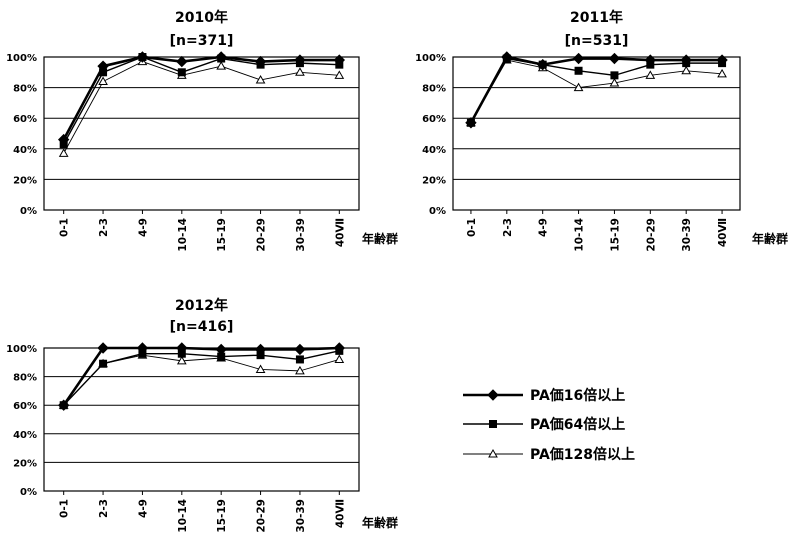  What do you see at coordinates (577, 424) in the screenshot?
I see `legend-label: PA価64倍以上` at bounding box center [577, 424].